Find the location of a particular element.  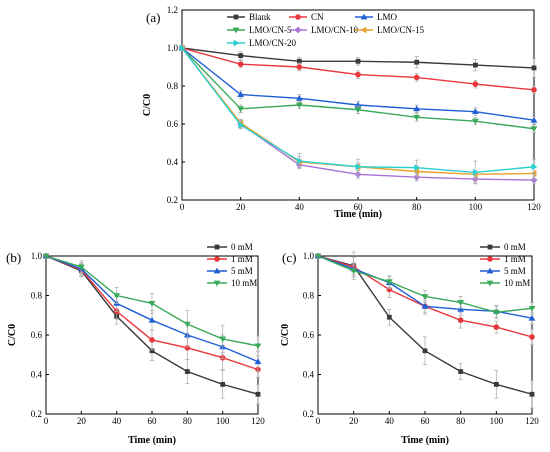

panel-label: (b) is located at coordinates (13, 257).